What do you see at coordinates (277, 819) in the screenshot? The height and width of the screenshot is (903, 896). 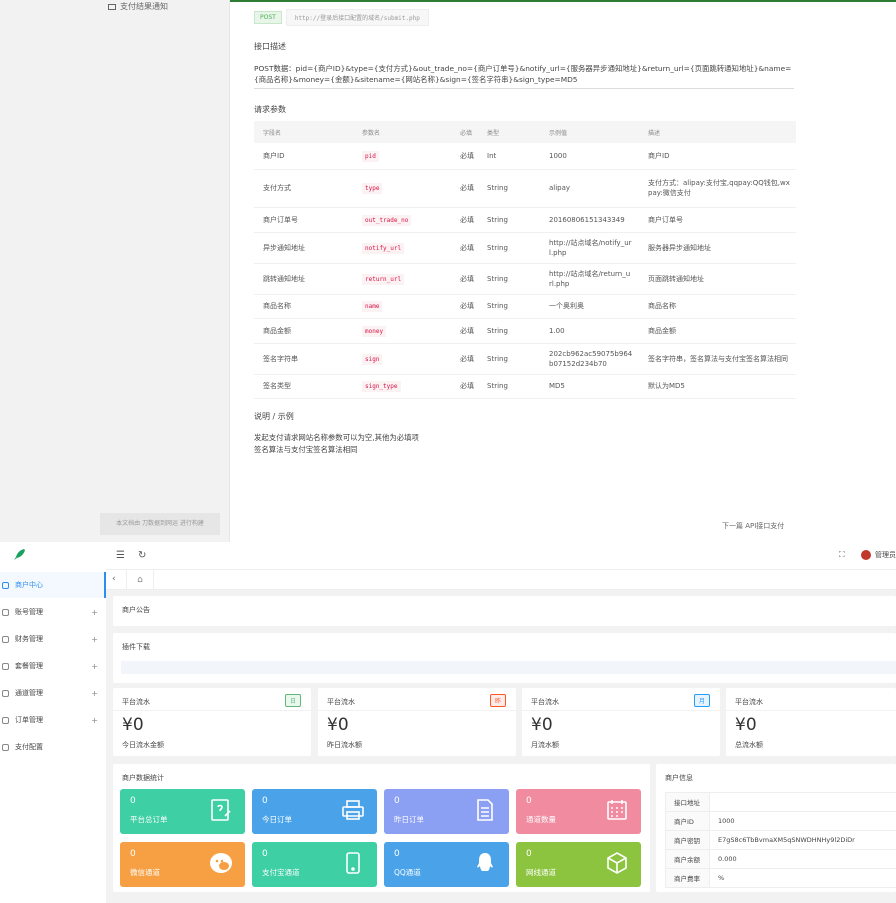 I see `tile-label: 今日订单` at bounding box center [277, 819].